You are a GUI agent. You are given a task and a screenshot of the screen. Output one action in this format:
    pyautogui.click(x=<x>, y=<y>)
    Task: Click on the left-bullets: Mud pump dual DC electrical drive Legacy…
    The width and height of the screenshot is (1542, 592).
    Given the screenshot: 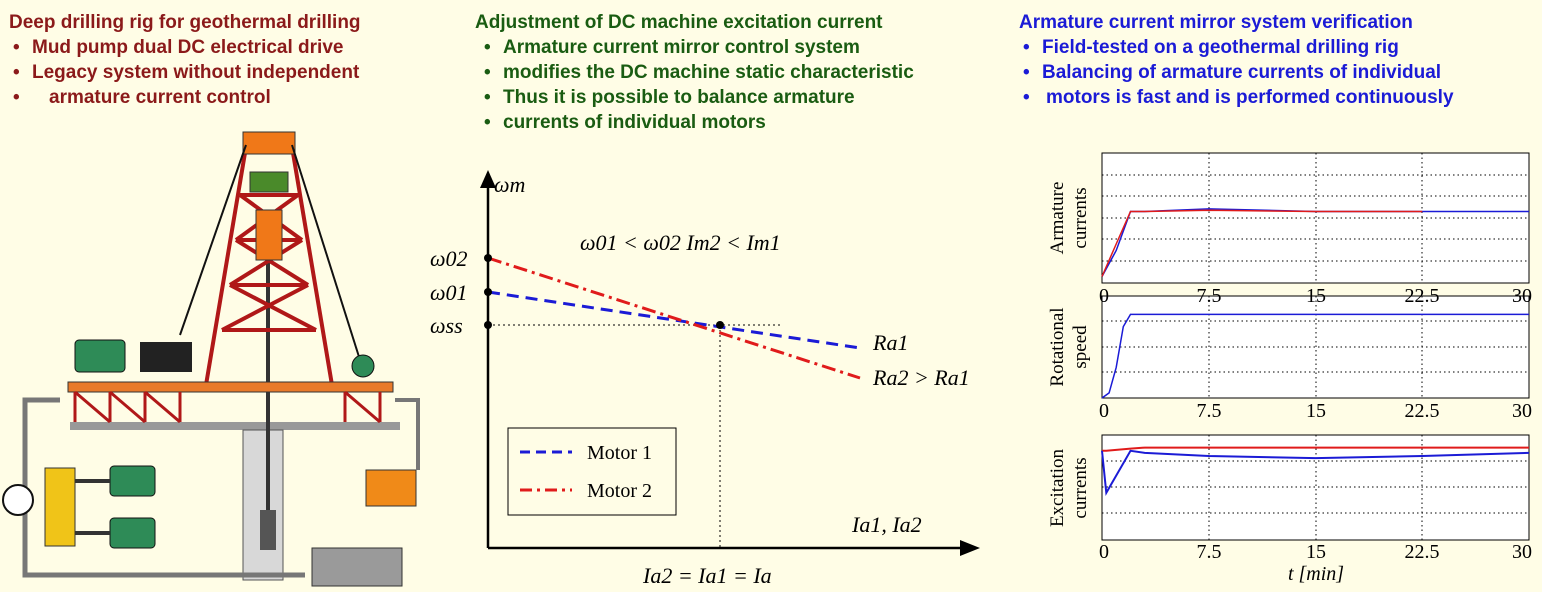 What is the action you would take?
    pyautogui.click(x=184, y=72)
    